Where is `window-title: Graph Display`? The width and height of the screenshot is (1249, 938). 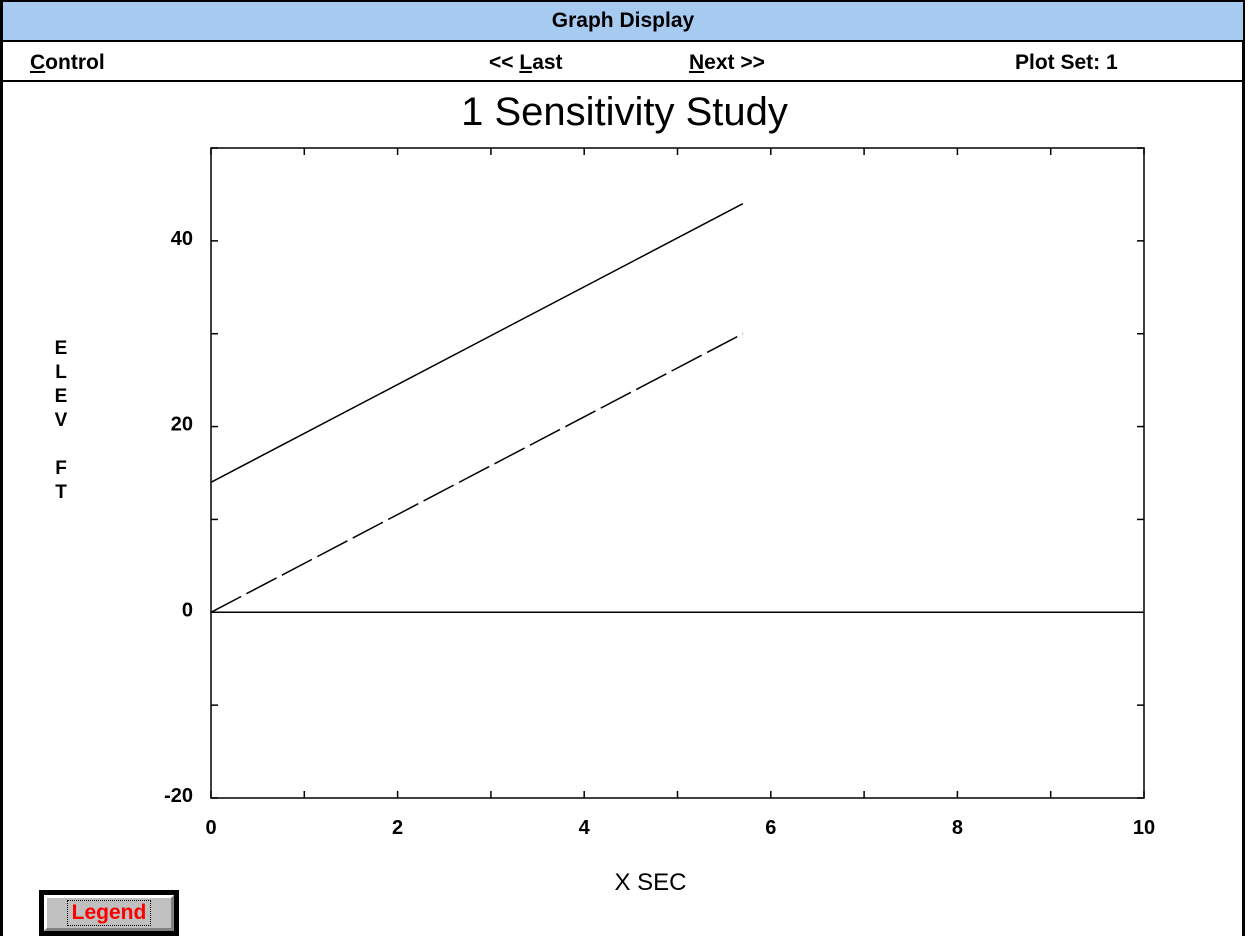
window-title: Graph Display is located at coordinates (623, 22).